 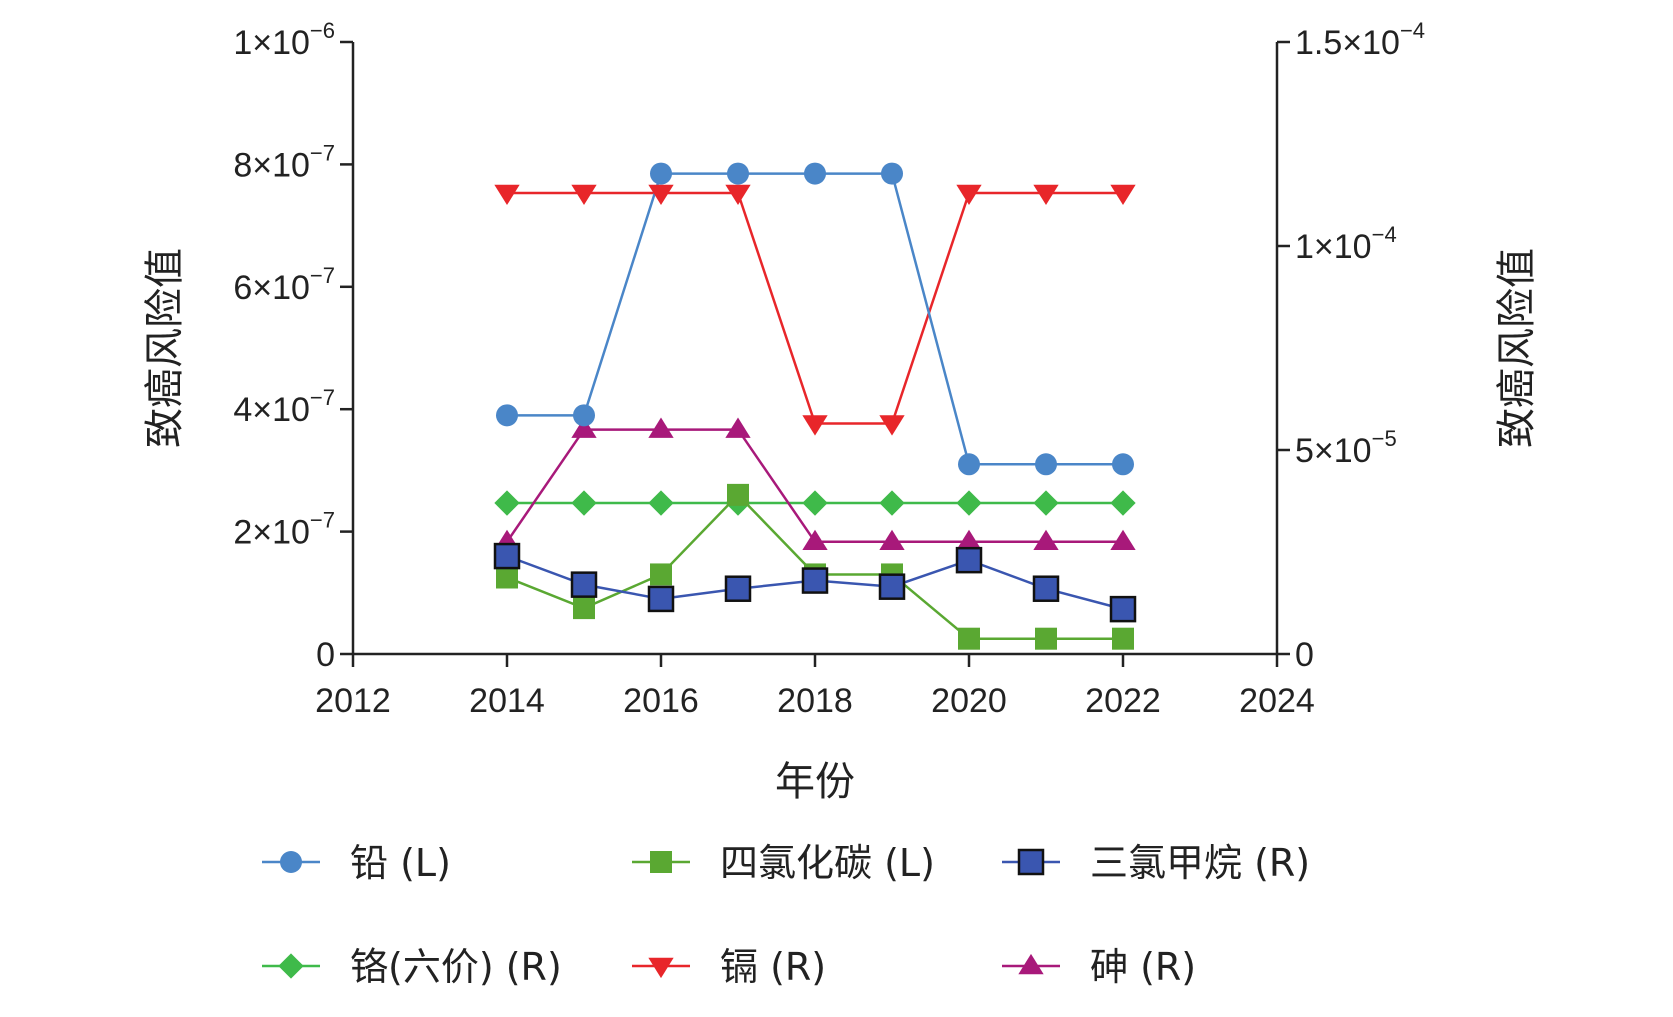 What do you see at coordinates (773, 967) in the screenshot?
I see `legend-label: 镉 (R)` at bounding box center [773, 967].